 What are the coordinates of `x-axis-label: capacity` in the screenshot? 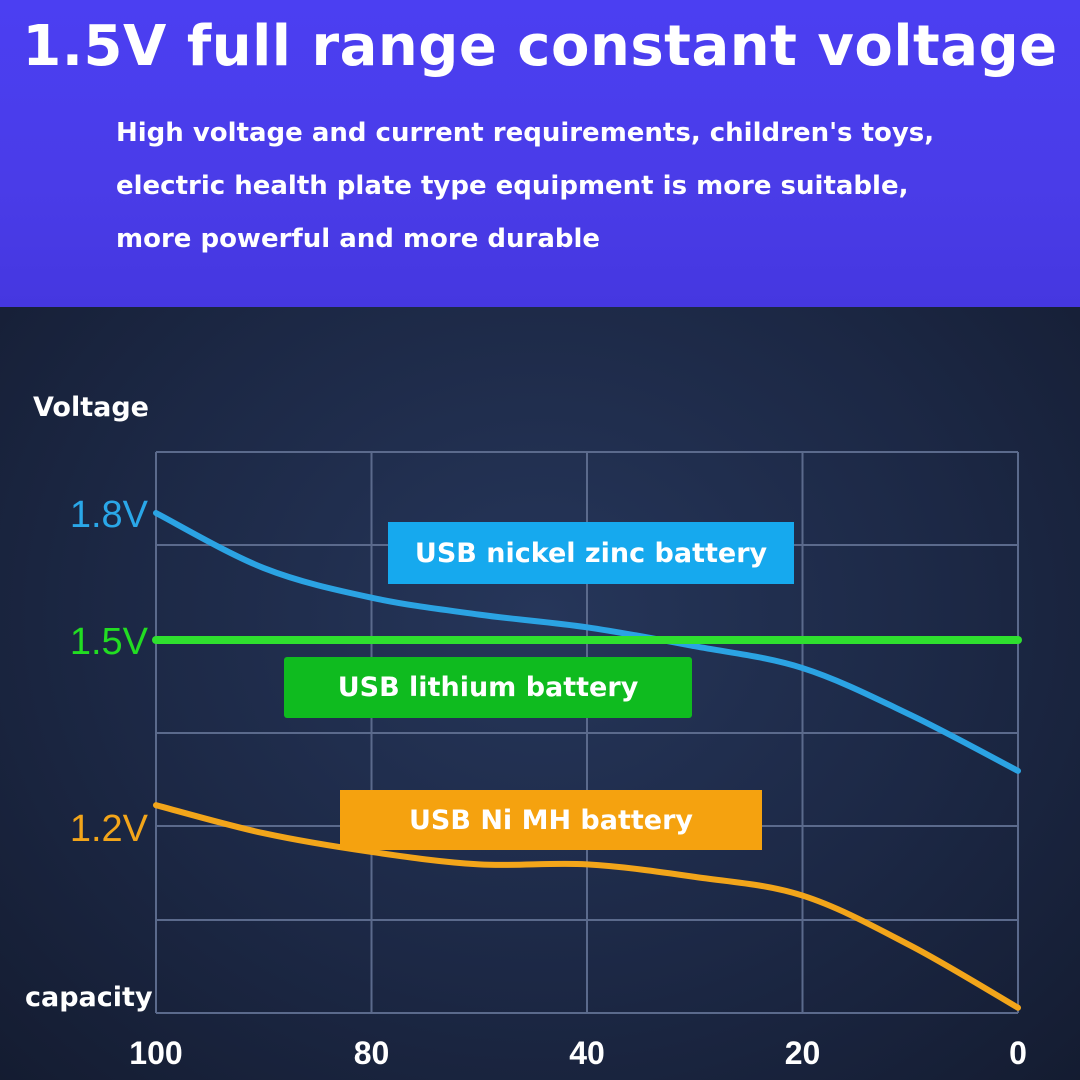 It's located at (89, 997).